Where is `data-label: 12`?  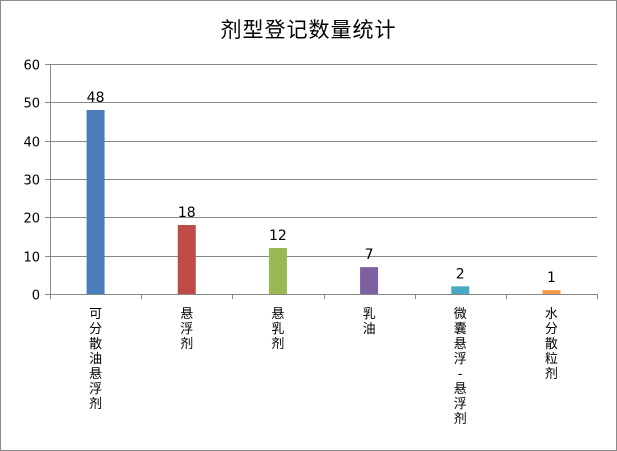 data-label: 12 is located at coordinates (278, 236).